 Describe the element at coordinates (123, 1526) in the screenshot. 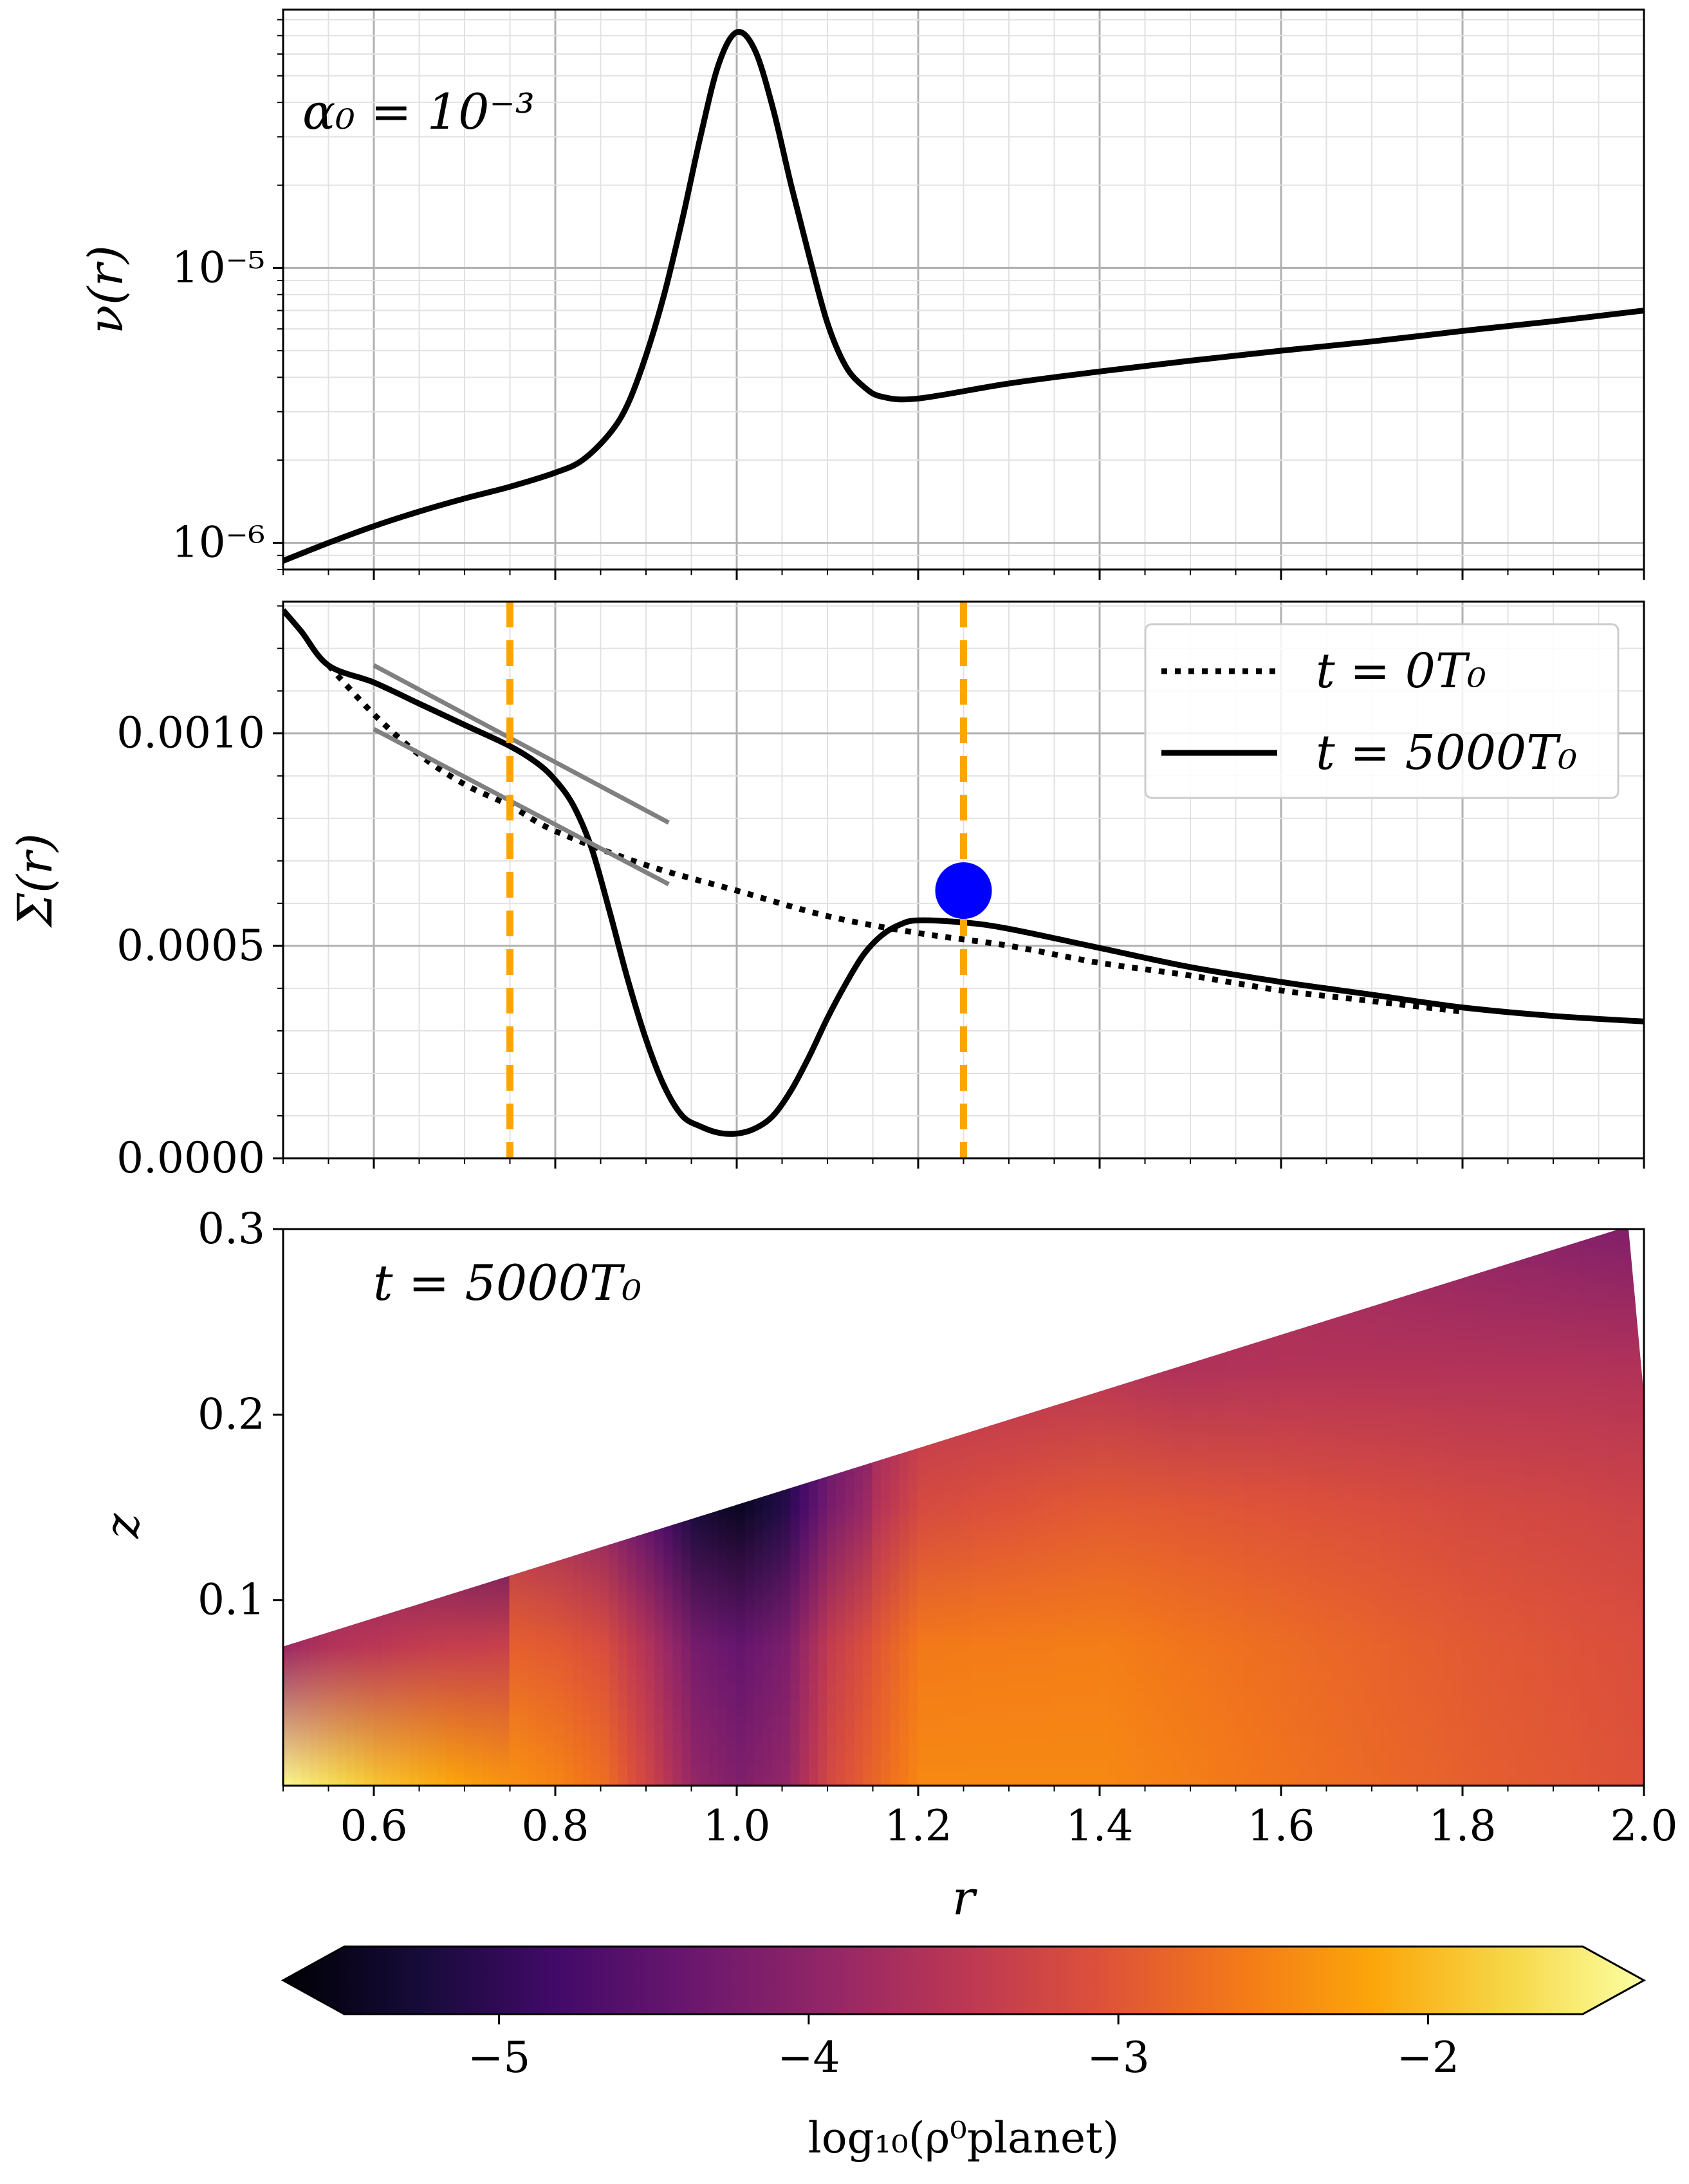

I see `y-axis-label: z` at that location.